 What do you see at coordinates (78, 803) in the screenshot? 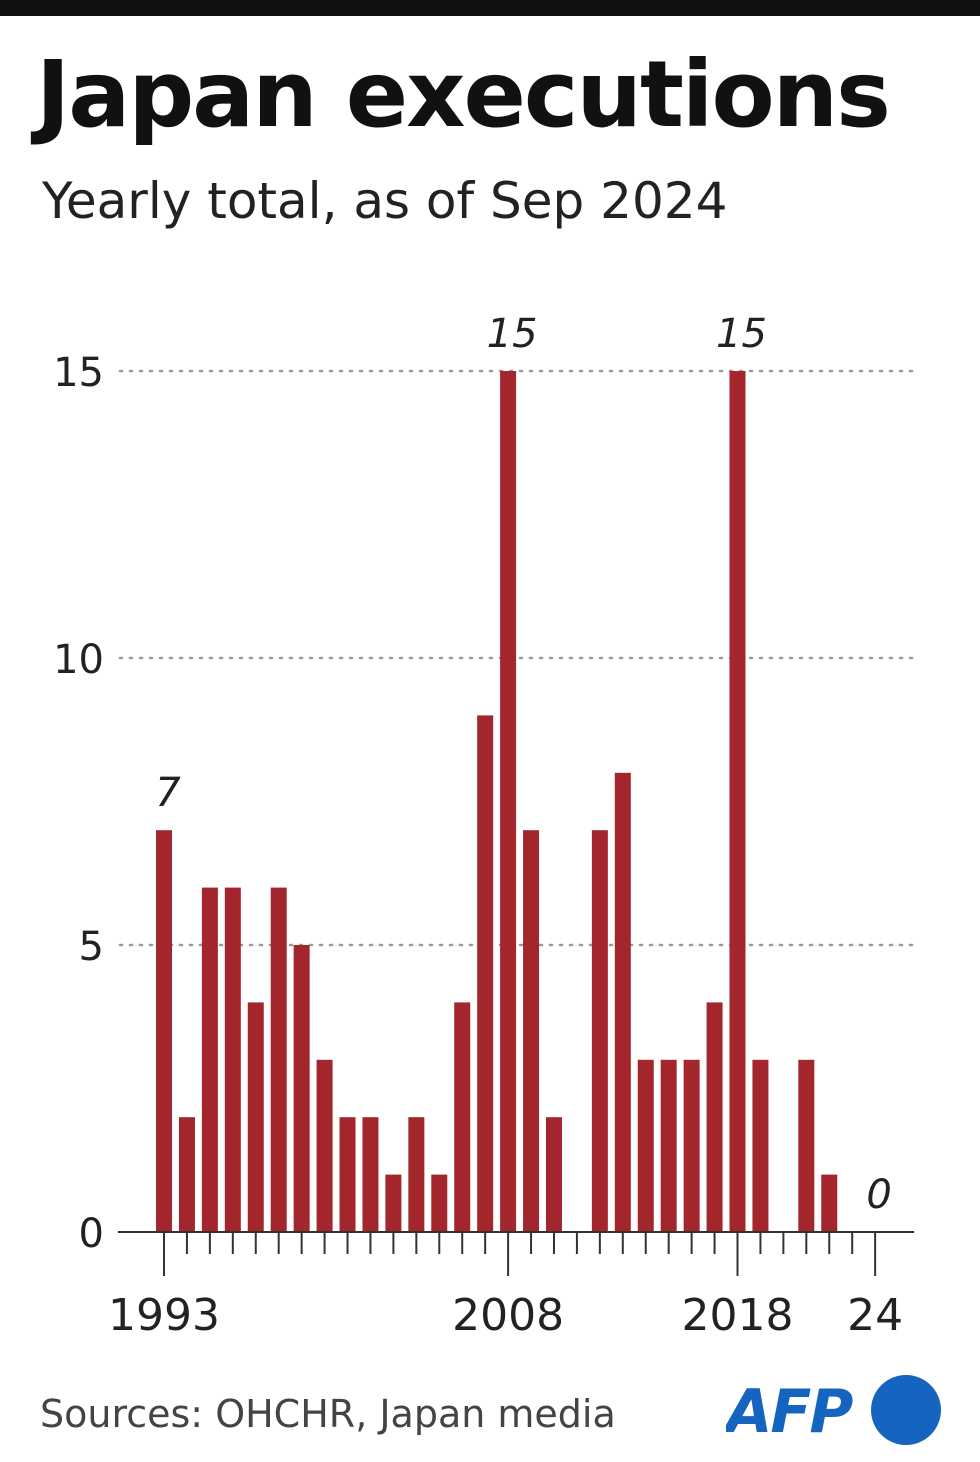
I see `y-axis-labels: 0 5 10 15` at bounding box center [78, 803].